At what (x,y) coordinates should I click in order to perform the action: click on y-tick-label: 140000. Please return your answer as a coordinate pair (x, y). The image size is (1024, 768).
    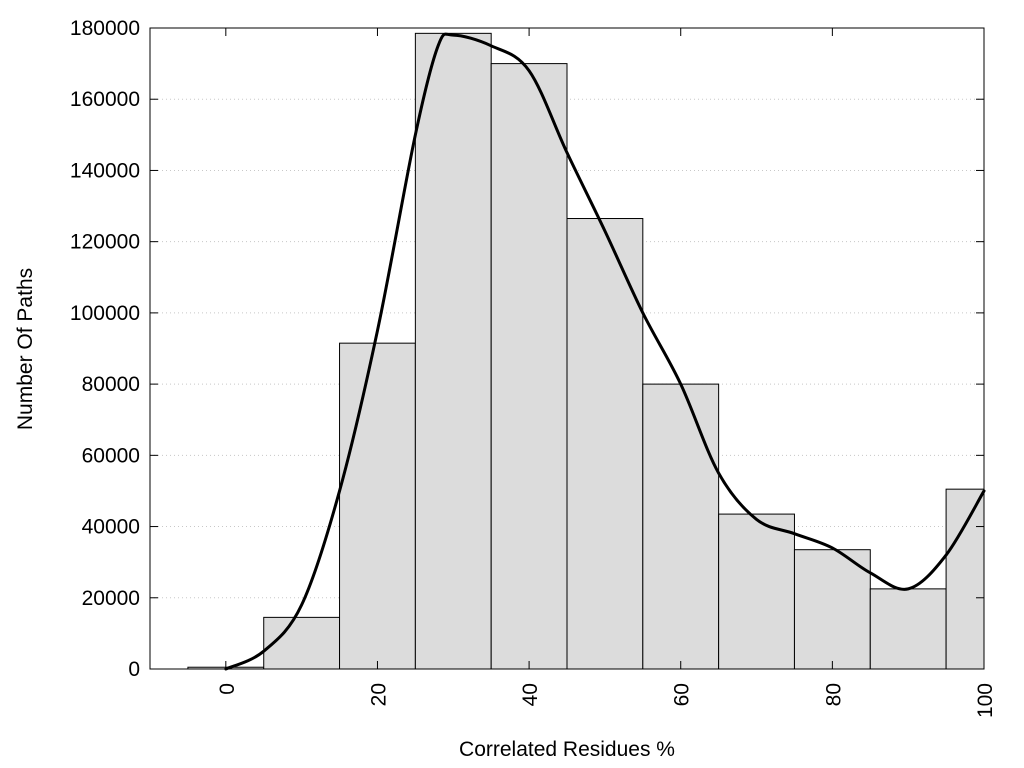
    Looking at the image, I should click on (105, 170).